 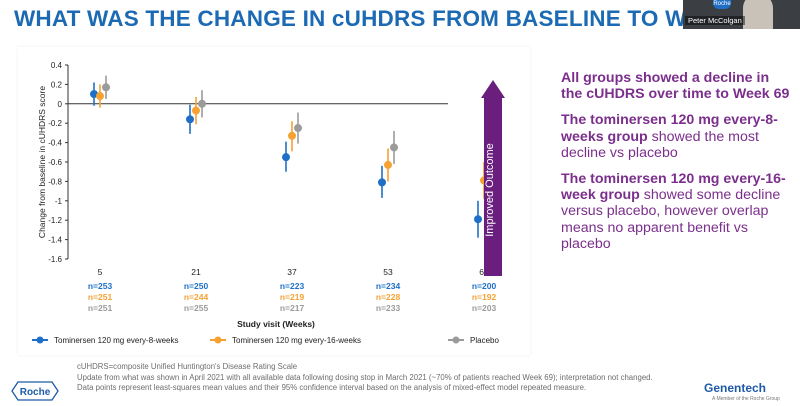 I want to click on legend-label: Tominersen 120 mg every-8-weeks, so click(x=116, y=340).